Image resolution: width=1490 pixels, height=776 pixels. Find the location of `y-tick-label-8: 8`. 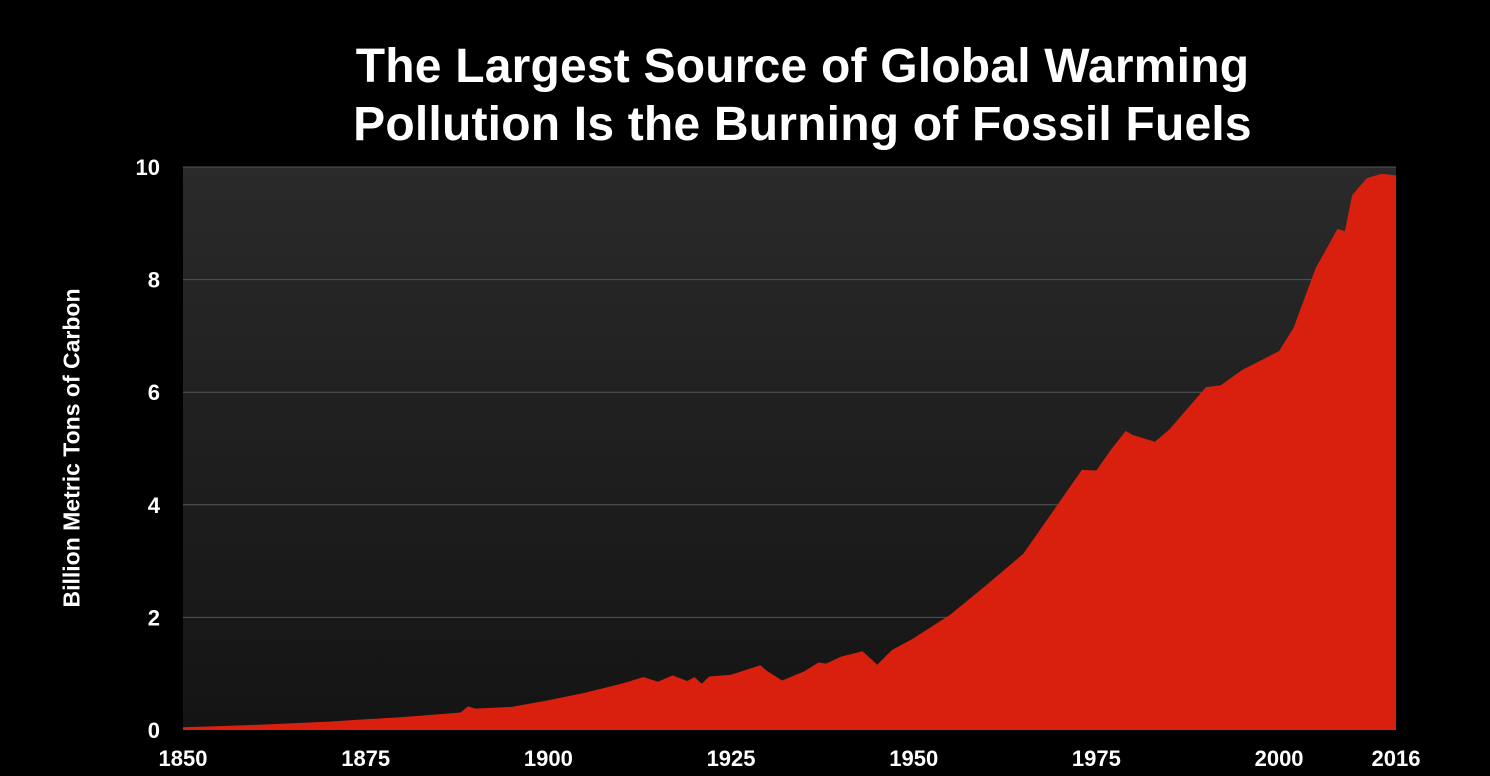

y-tick-label-8: 8 is located at coordinates (154, 280).